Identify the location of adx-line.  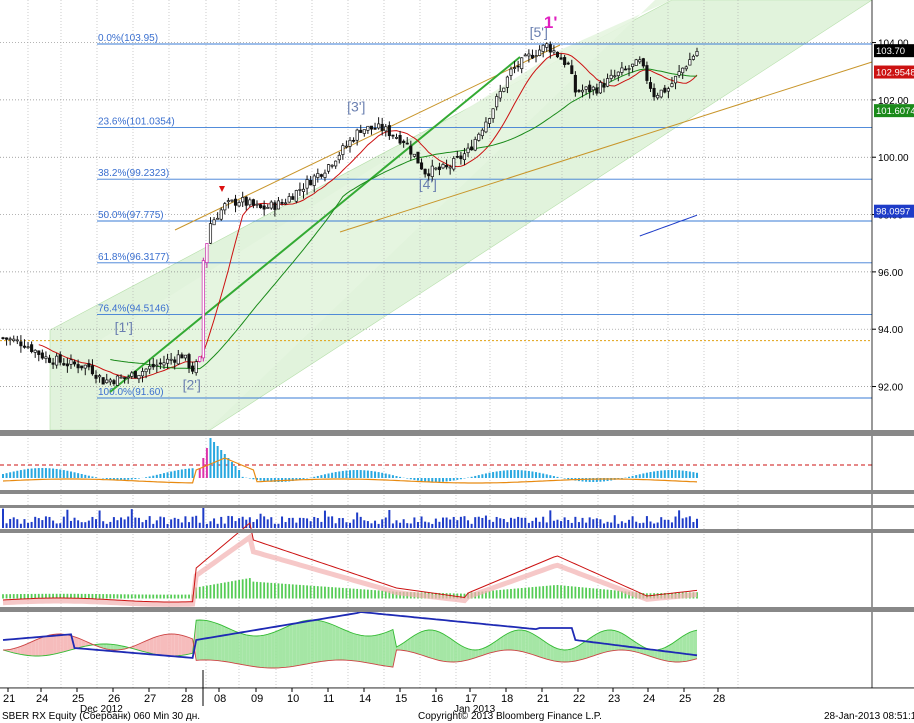
(350, 635).